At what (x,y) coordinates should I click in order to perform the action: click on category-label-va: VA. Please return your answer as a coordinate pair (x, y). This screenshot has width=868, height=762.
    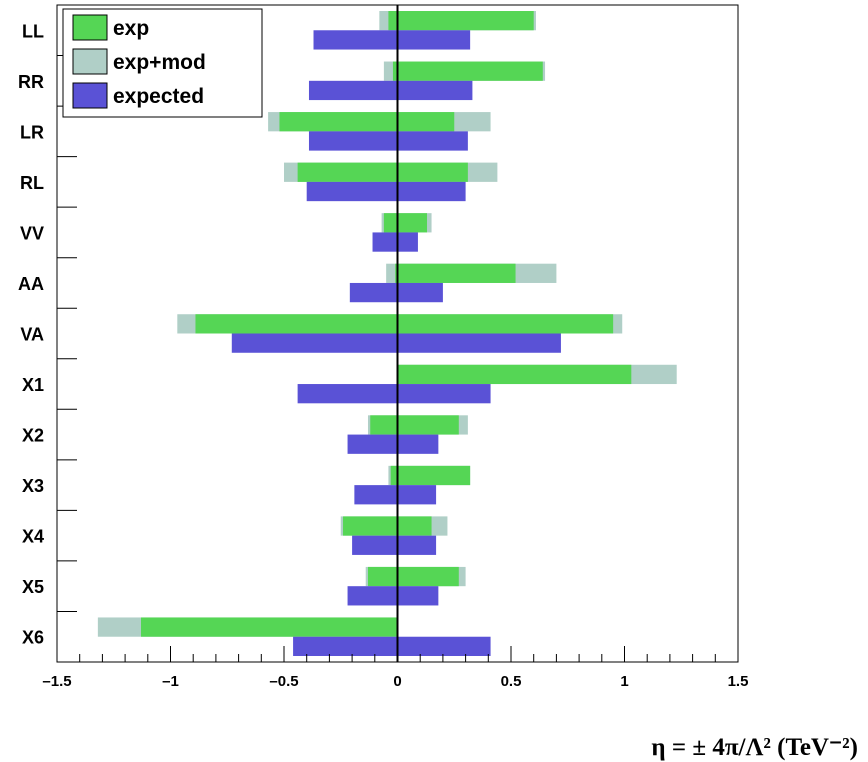
    Looking at the image, I should click on (32, 335).